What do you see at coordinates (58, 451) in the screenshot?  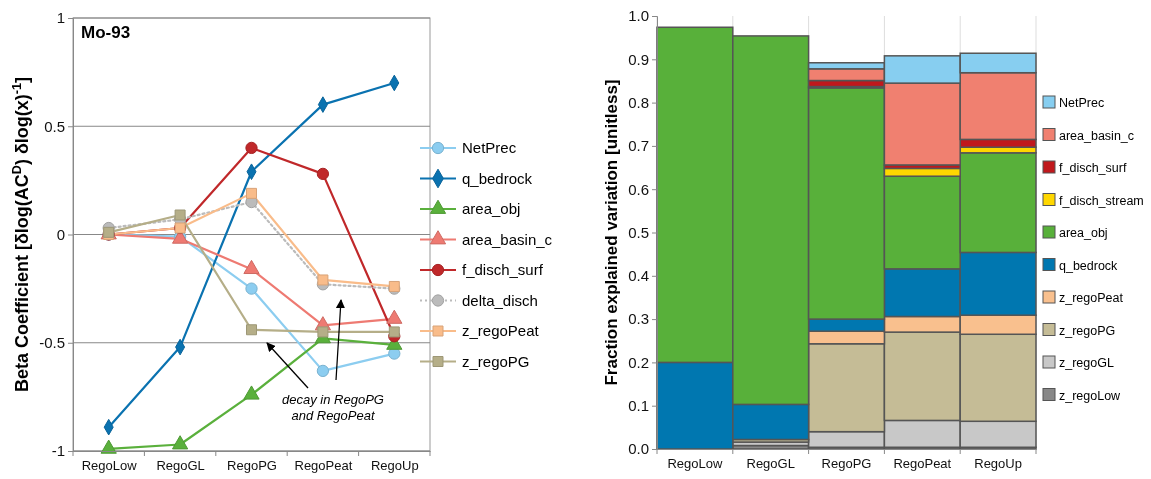 I see `y-tick-label: -1` at bounding box center [58, 451].